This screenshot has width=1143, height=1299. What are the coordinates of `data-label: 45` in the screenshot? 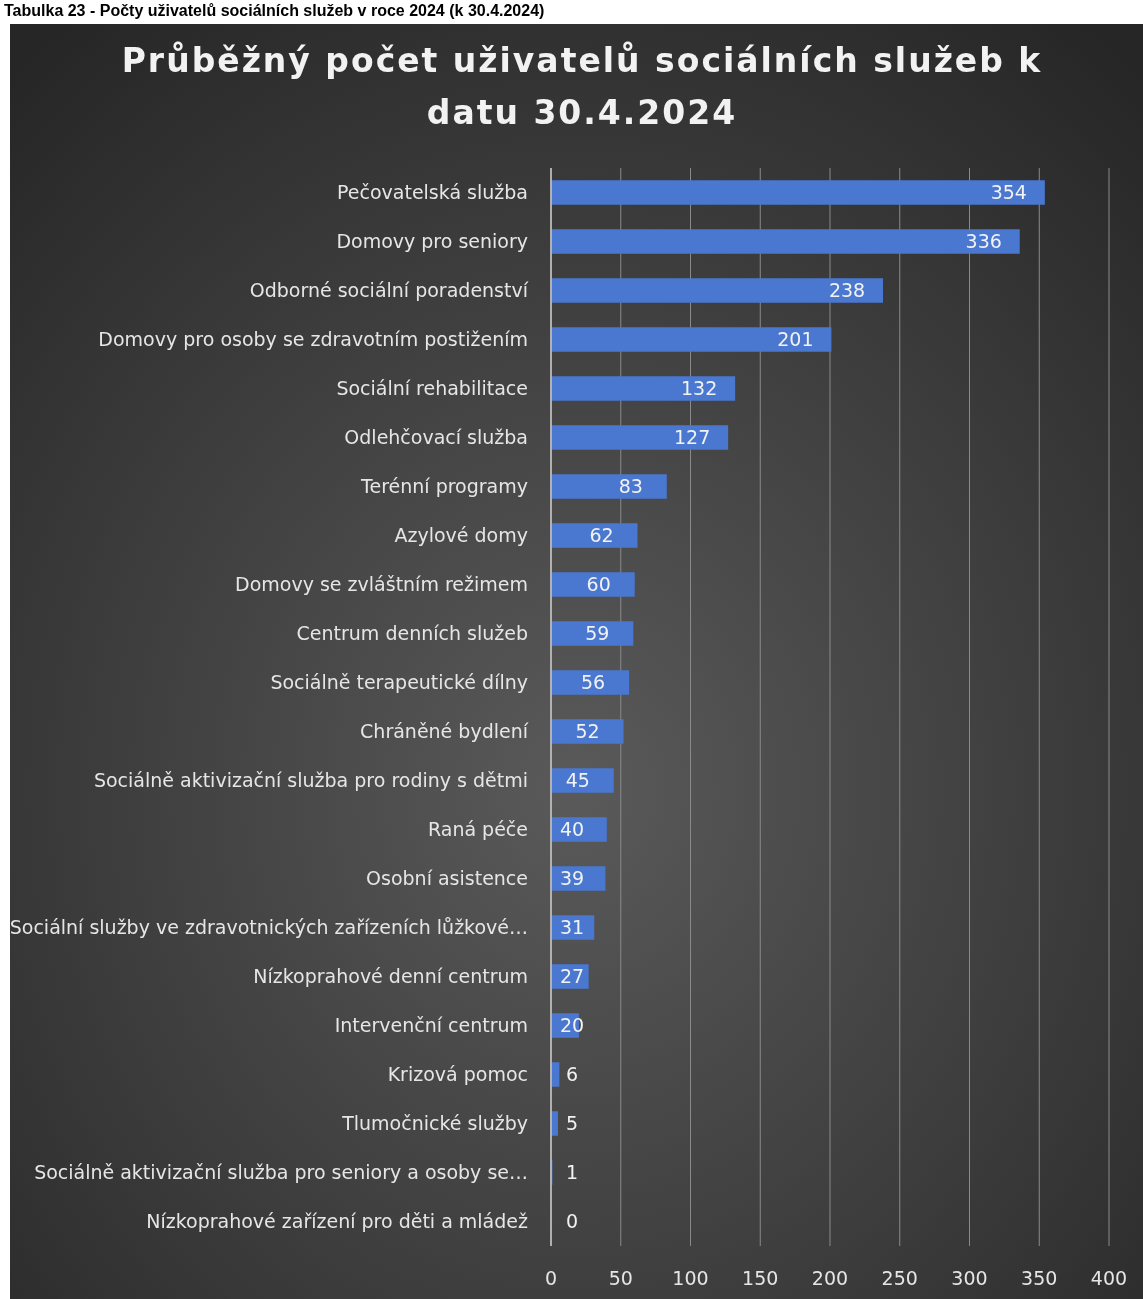 It's located at (577, 780).